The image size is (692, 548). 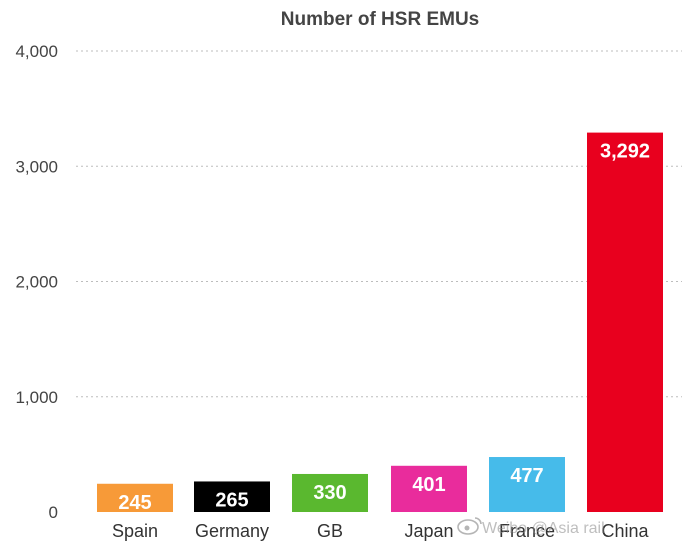 I want to click on y-tick-label: 2,000, so click(x=36, y=282).